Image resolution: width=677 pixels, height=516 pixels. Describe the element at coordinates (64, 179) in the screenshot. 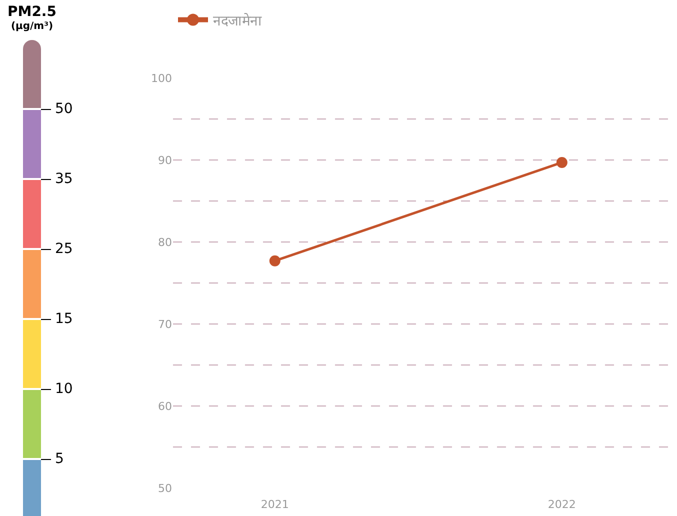

I see `text: 35` at that location.